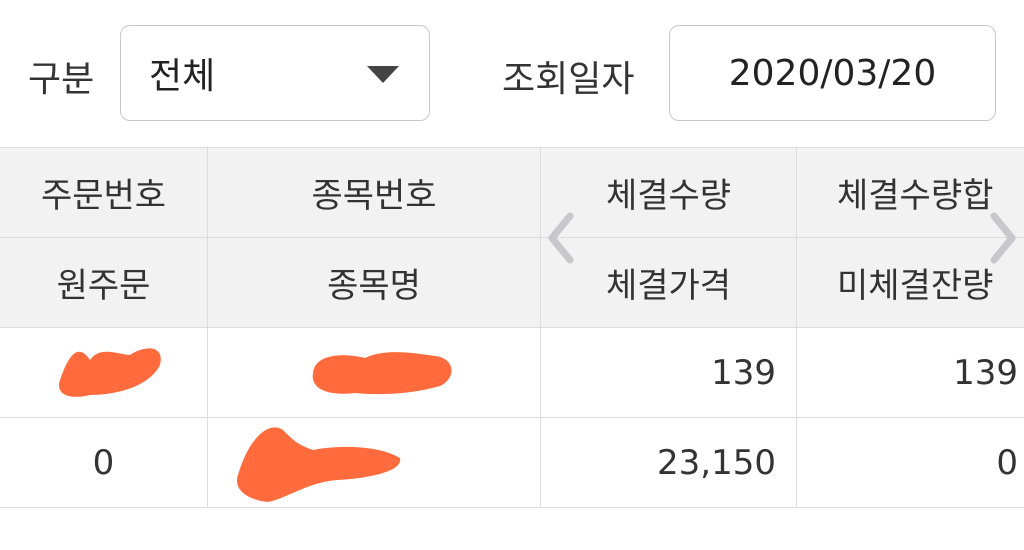 This screenshot has height=550, width=1024. What do you see at coordinates (669, 462) in the screenshot?
I see `exec-price-cell: 23,150` at bounding box center [669, 462].